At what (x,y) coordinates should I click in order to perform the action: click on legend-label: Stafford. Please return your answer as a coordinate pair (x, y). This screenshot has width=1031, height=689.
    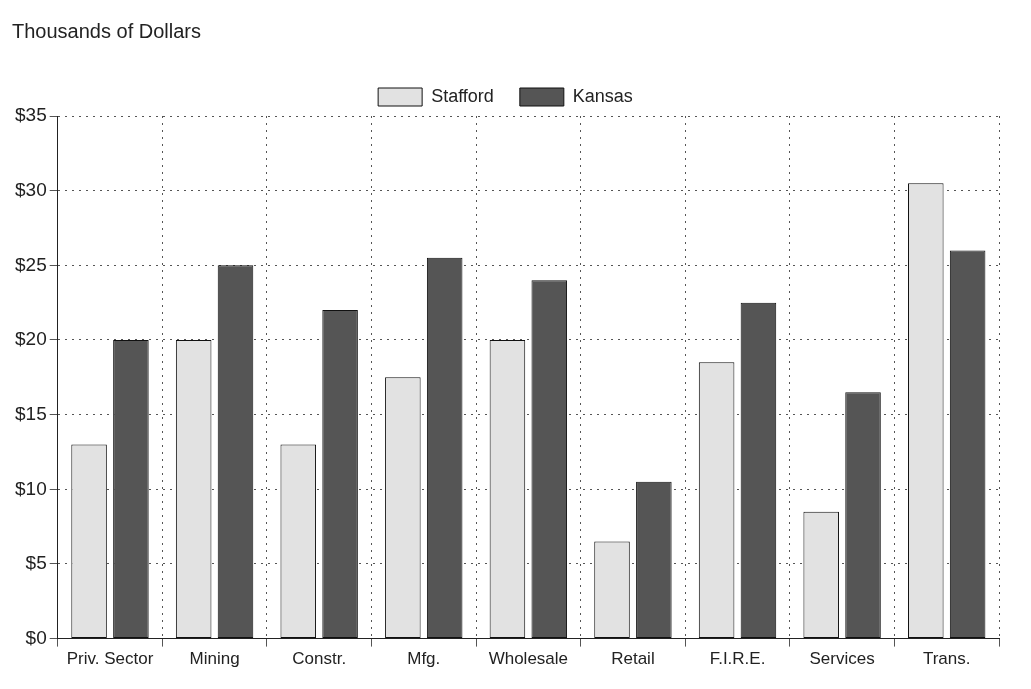
    Looking at the image, I should click on (462, 95).